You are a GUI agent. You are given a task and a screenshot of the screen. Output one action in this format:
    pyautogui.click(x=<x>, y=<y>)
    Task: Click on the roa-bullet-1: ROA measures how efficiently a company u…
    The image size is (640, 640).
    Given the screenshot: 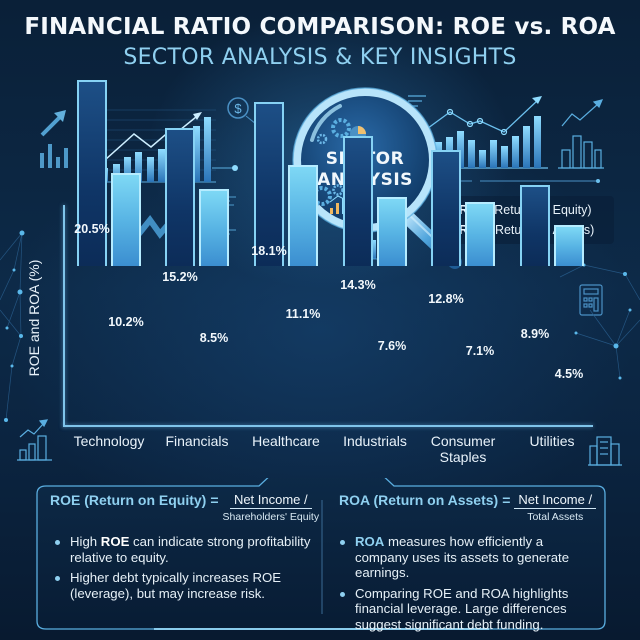 What is the action you would take?
    pyautogui.click(x=468, y=557)
    